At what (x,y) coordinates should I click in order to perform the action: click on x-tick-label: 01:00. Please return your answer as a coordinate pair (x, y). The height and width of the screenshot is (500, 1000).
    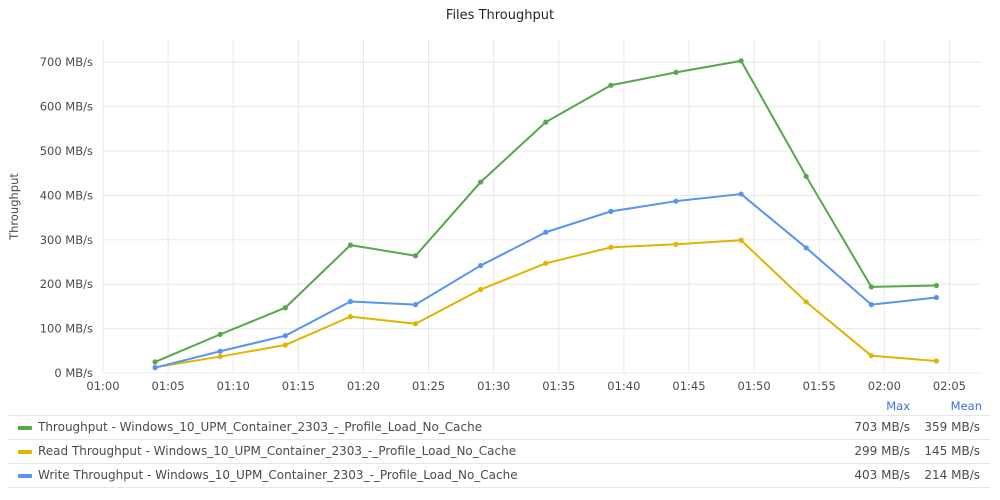
    Looking at the image, I should click on (102, 386).